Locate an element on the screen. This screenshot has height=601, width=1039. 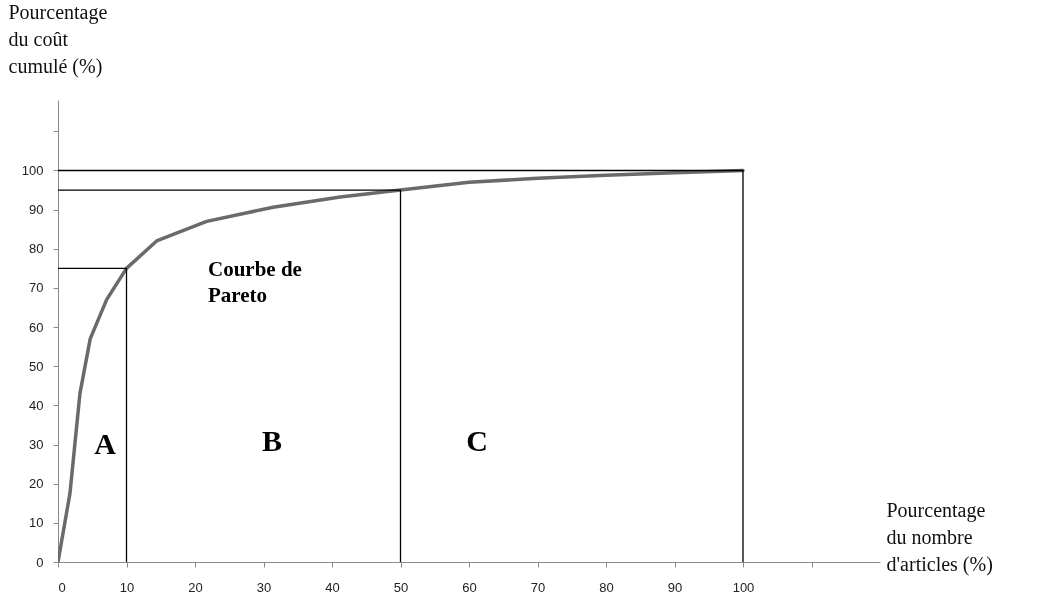
y-tick-label: 20 is located at coordinates (36, 484).